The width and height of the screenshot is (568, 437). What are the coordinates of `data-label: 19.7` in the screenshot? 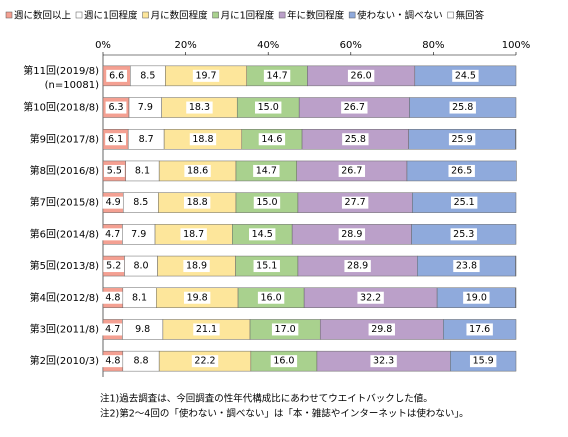 It's located at (205, 75).